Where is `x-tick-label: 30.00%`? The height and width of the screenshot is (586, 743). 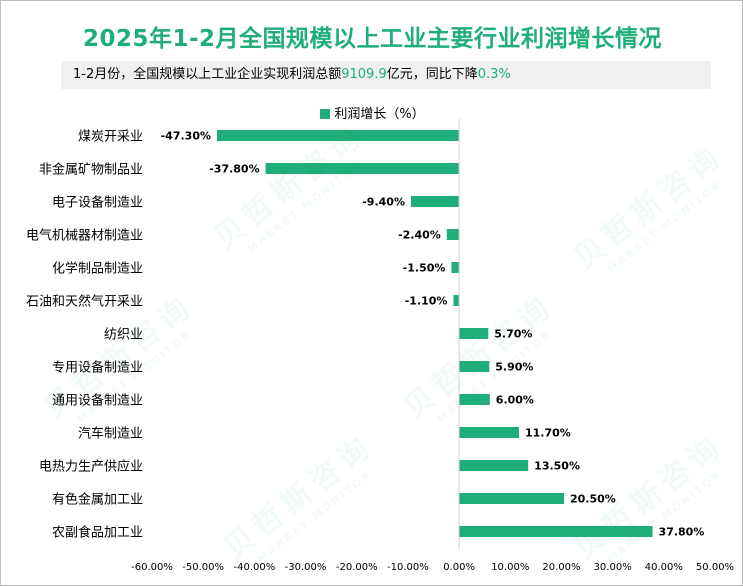 x-tick-label: 30.00% is located at coordinates (613, 567).